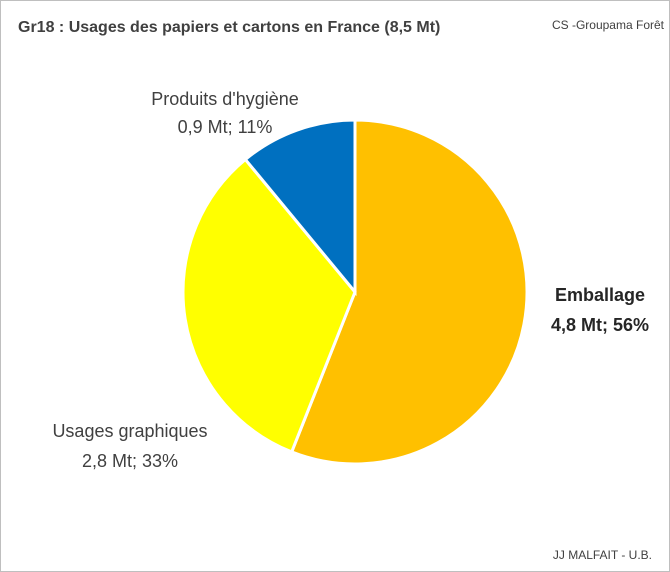 This screenshot has height=572, width=670. Describe the element at coordinates (225, 99) in the screenshot. I see `slice-label: Produits d'hygiène` at that location.